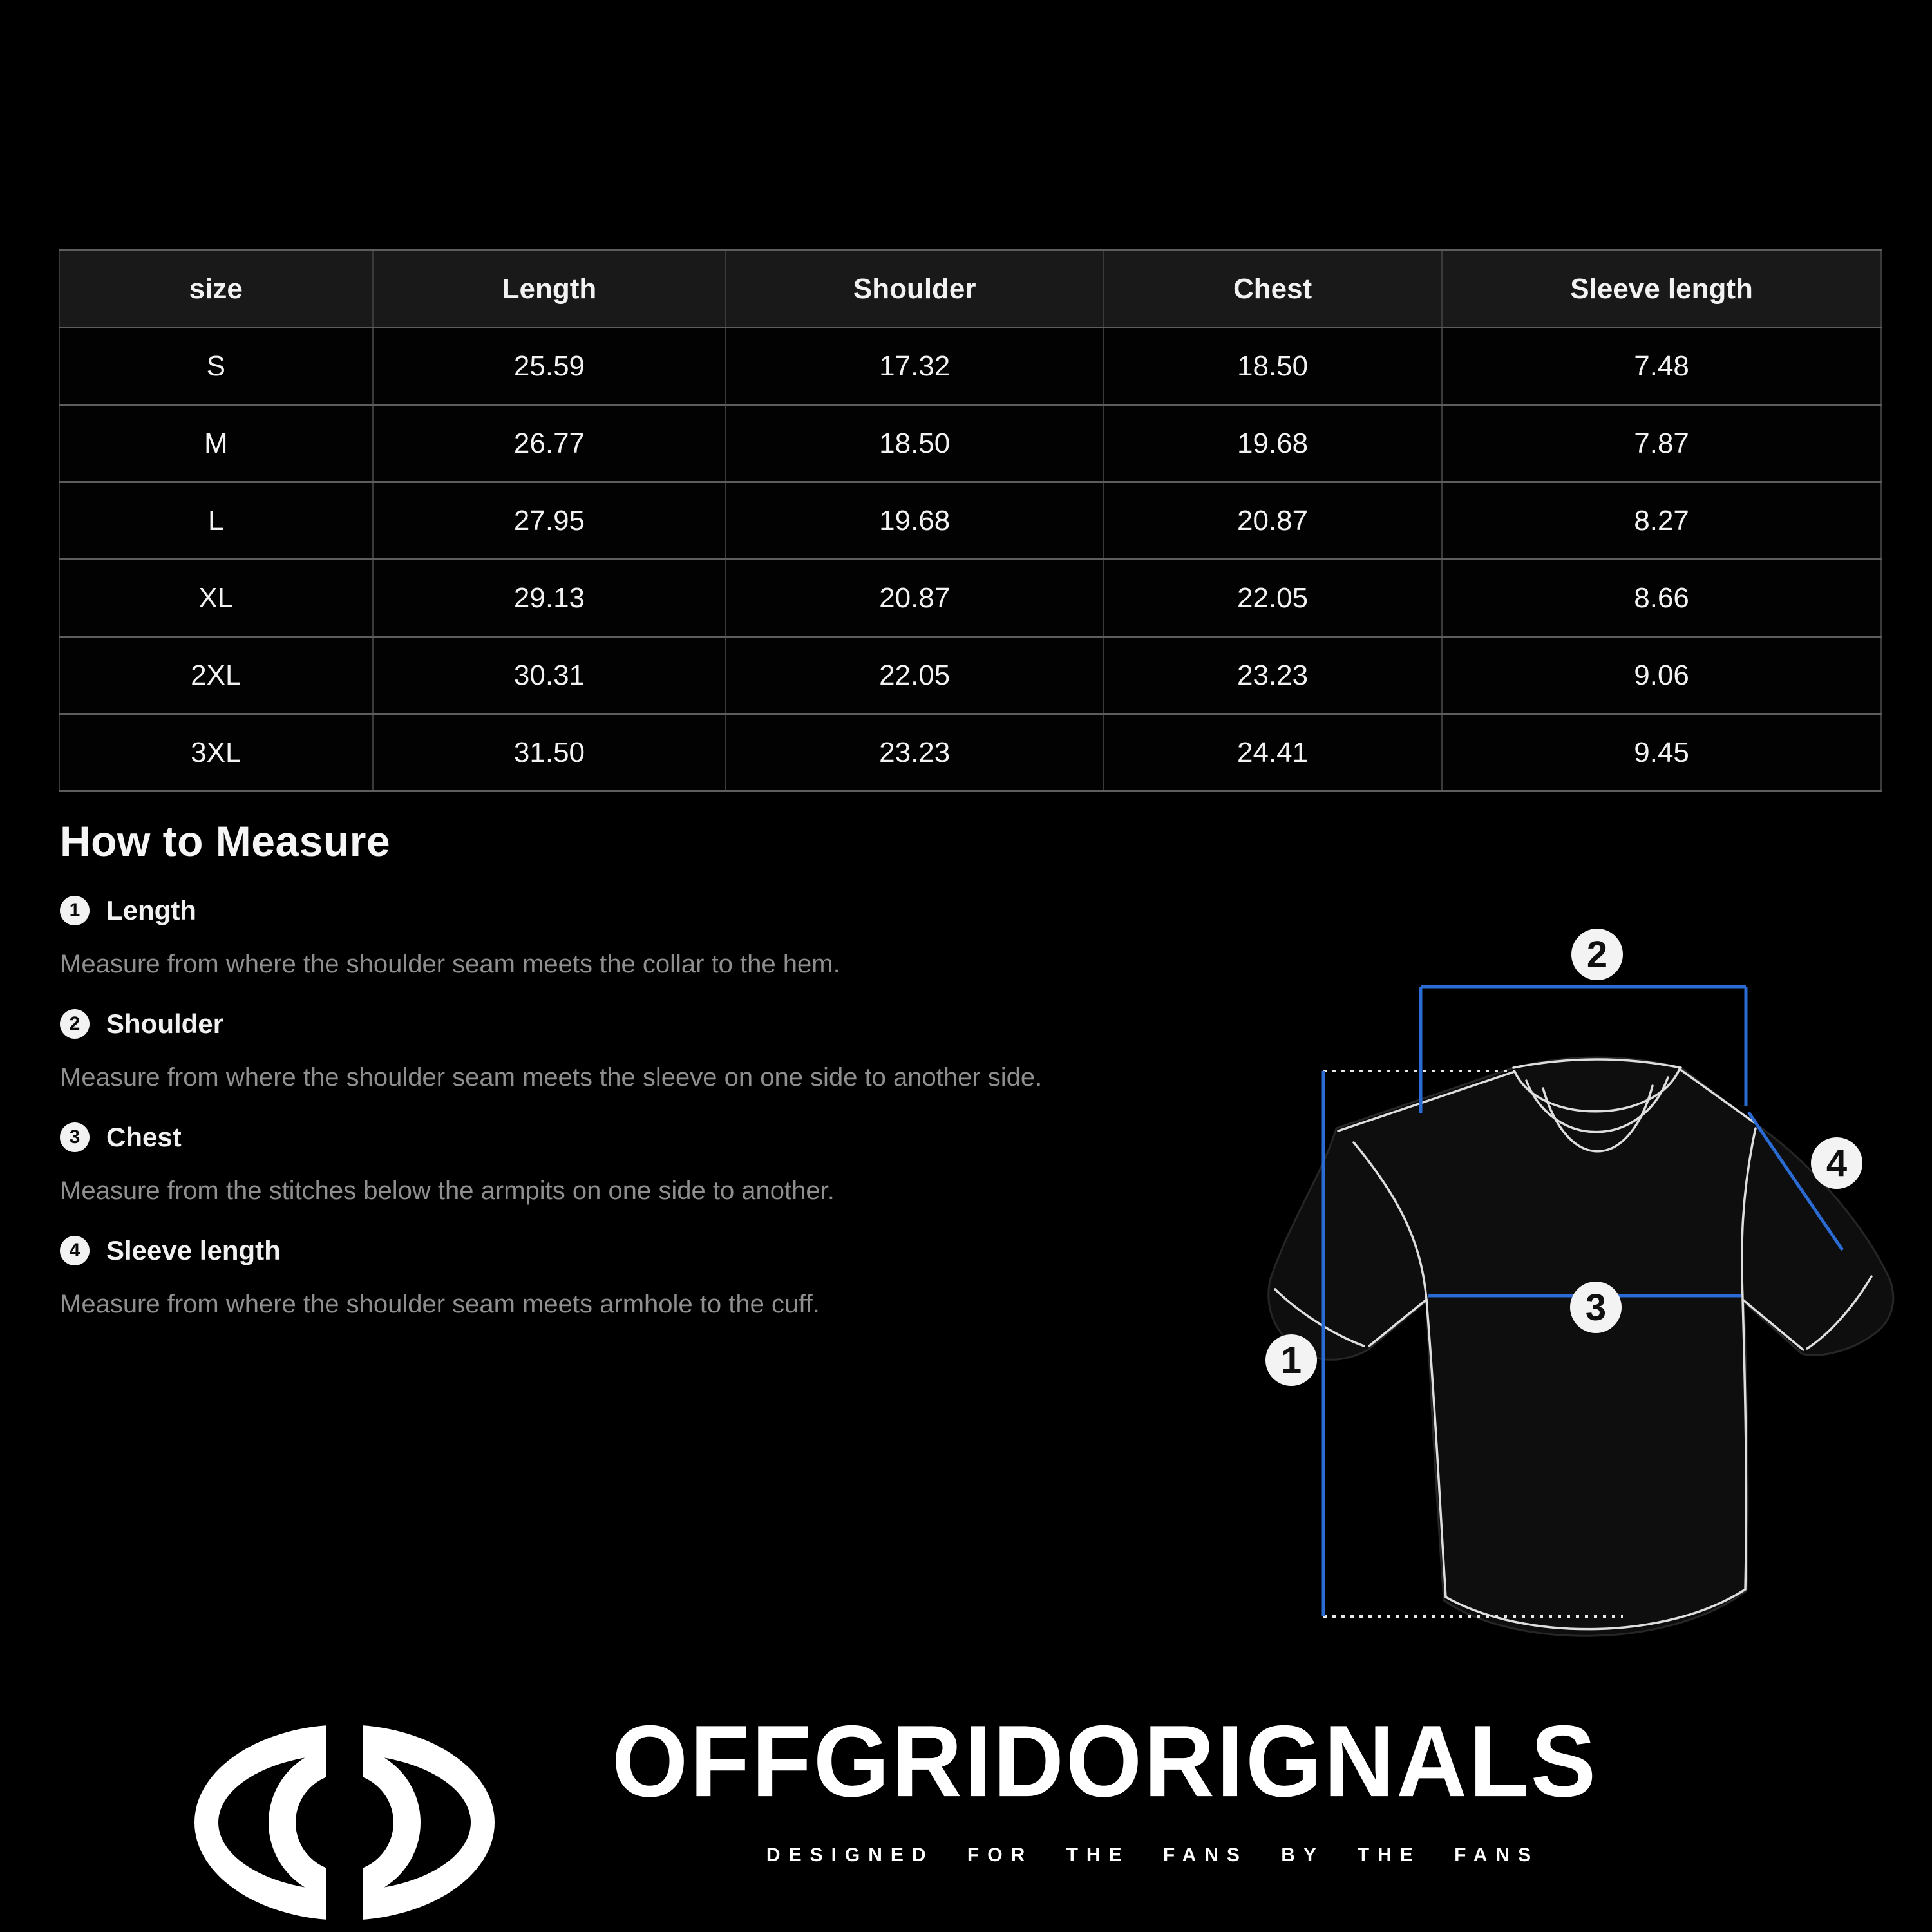  I want to click on col-header-chest: Chest, so click(1272, 288).